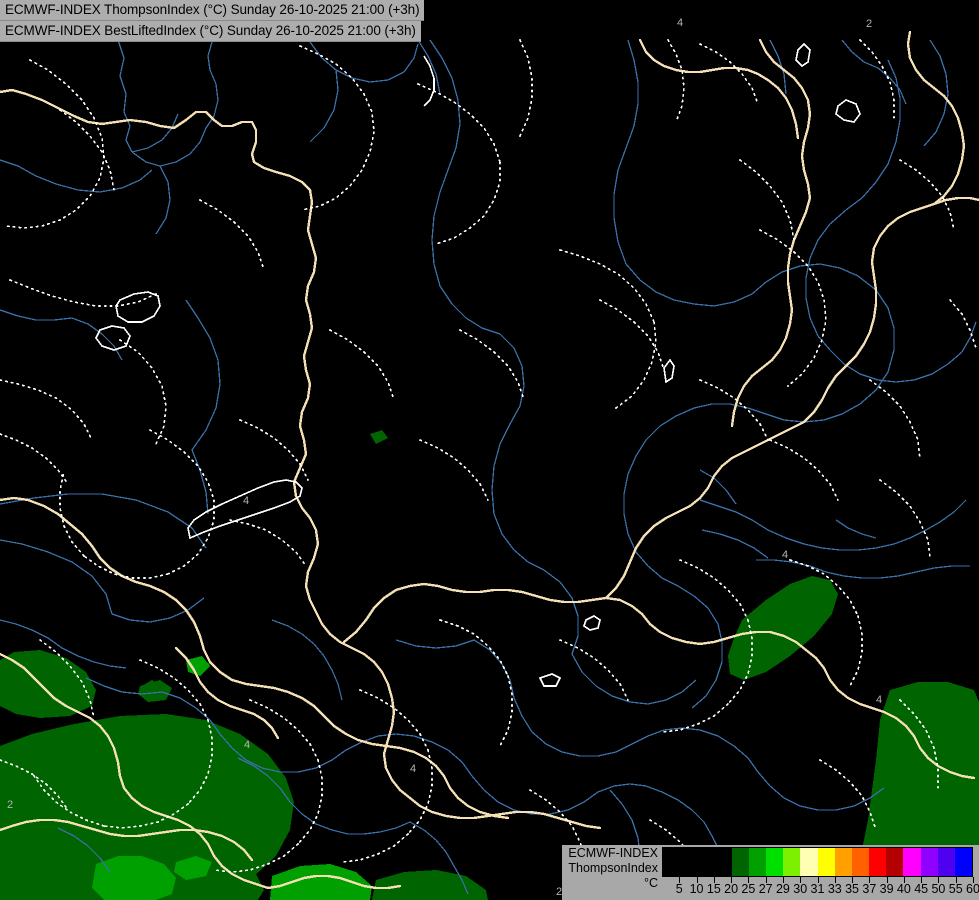 Image resolution: width=979 pixels, height=900 pixels. Describe the element at coordinates (679, 889) in the screenshot. I see `colorbar-tick-label: 5` at that location.